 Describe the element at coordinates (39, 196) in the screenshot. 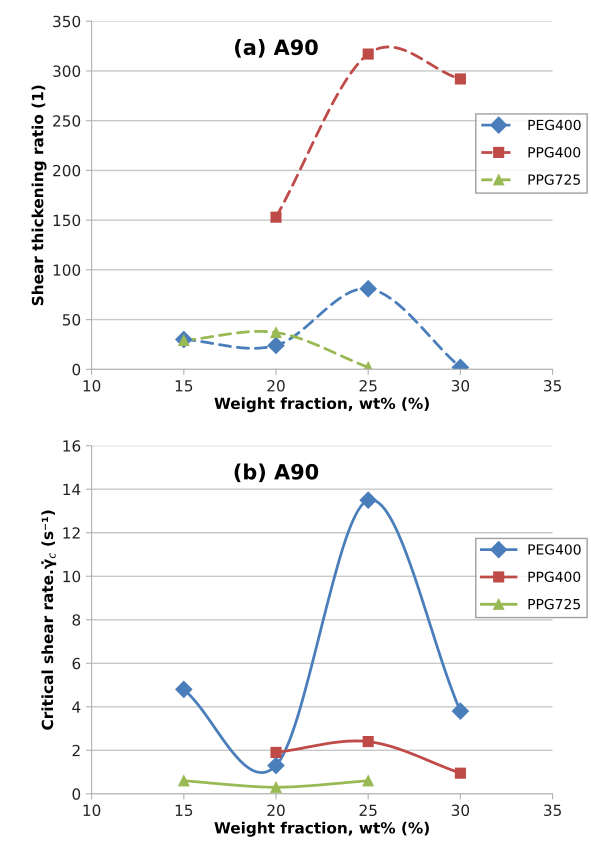

I see `y-axis-title: Shear thickening ratio (1)` at that location.